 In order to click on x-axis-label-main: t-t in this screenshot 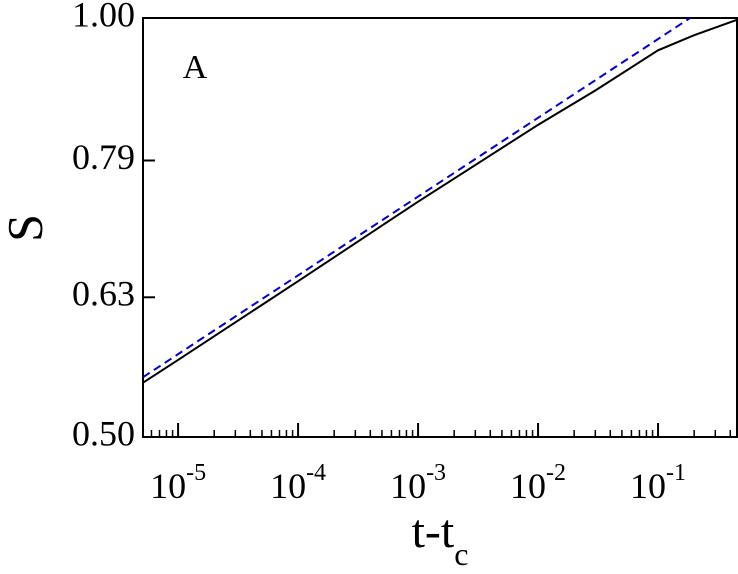, I will do `click(433, 531)`.